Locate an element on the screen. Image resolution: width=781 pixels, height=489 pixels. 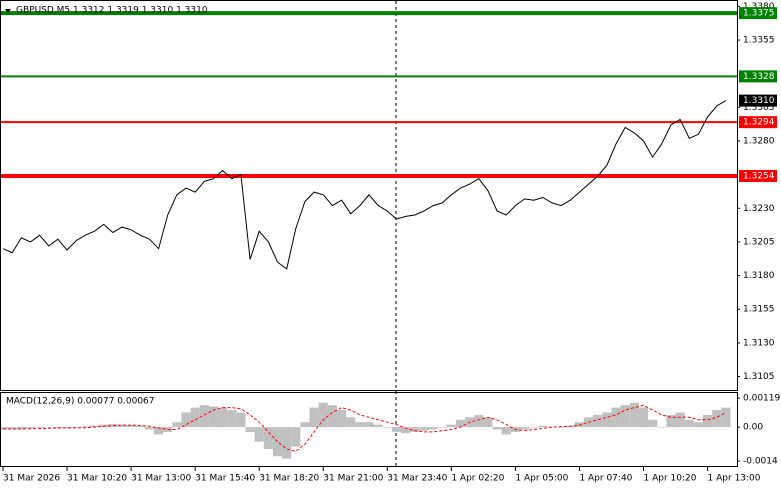
x-tick-label: 1 Apr 07:40 is located at coordinates (605, 479).